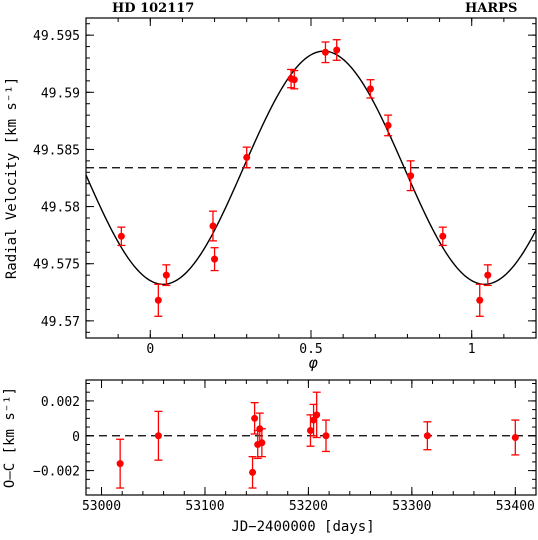  Describe the element at coordinates (313, 363) in the screenshot. I see `rv-x-axis-label: φ` at that location.